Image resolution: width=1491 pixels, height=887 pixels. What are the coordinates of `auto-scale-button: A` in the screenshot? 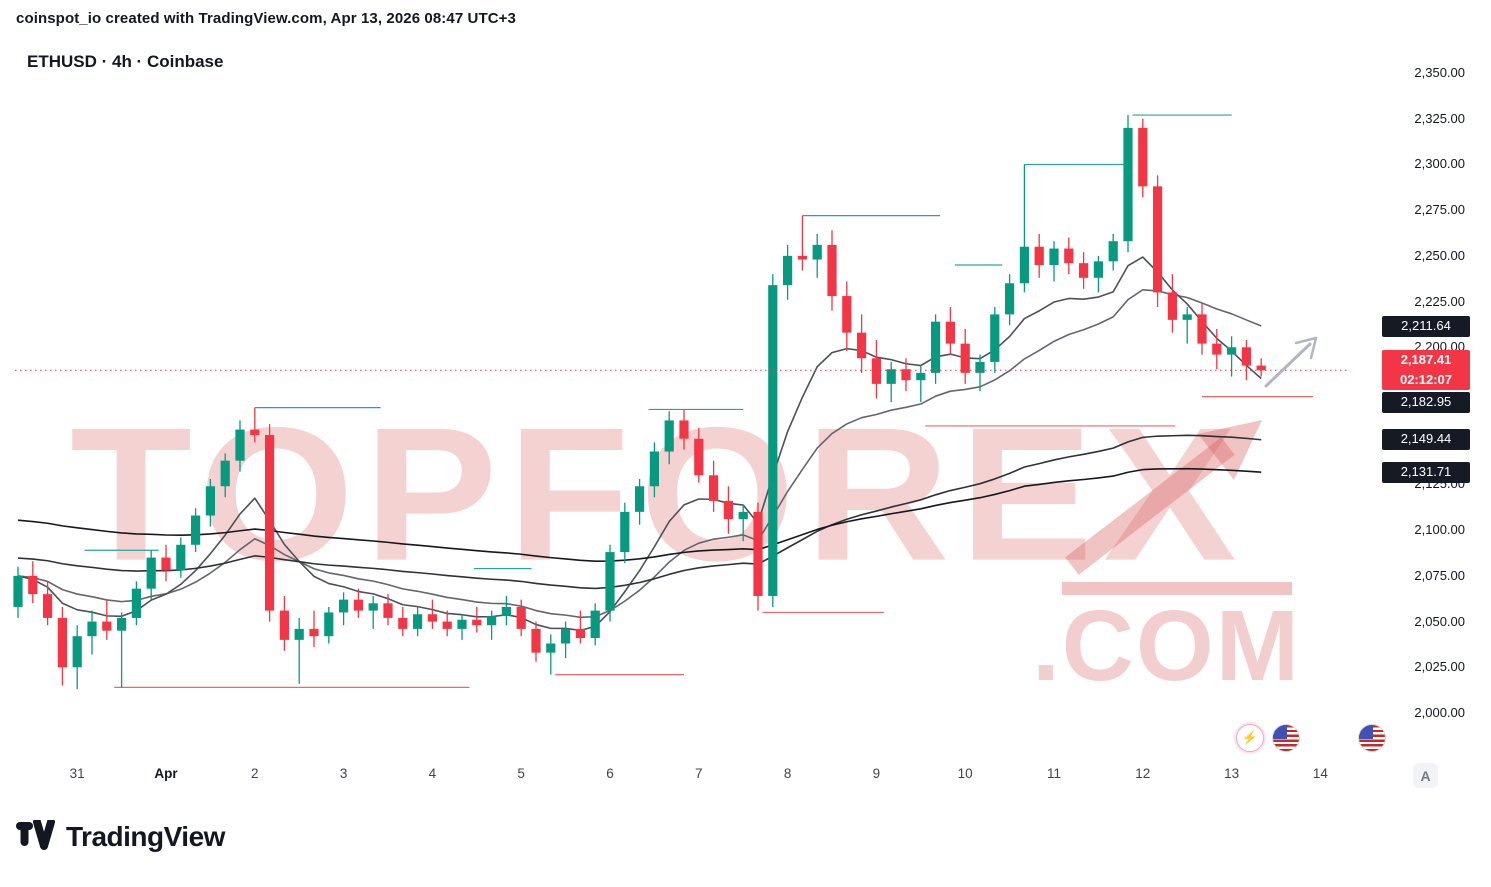 It's located at (1425, 775).